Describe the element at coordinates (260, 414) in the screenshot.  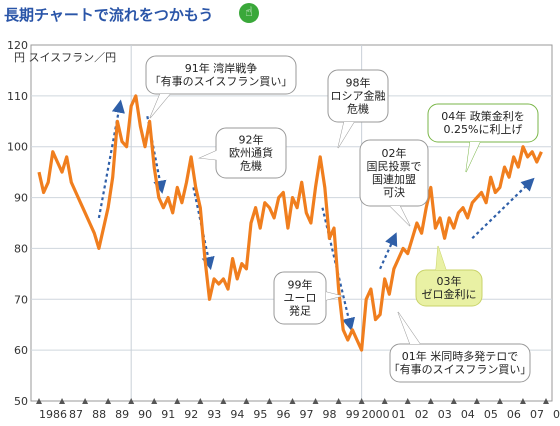
I see `x-tick-label: 95` at that location.